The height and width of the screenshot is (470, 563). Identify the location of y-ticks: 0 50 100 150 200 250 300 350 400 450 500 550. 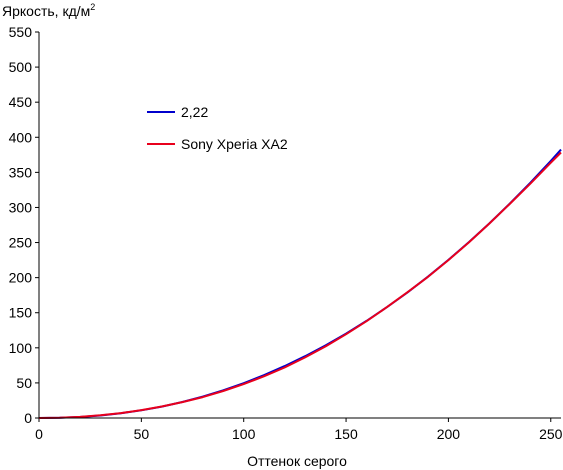
(24, 225).